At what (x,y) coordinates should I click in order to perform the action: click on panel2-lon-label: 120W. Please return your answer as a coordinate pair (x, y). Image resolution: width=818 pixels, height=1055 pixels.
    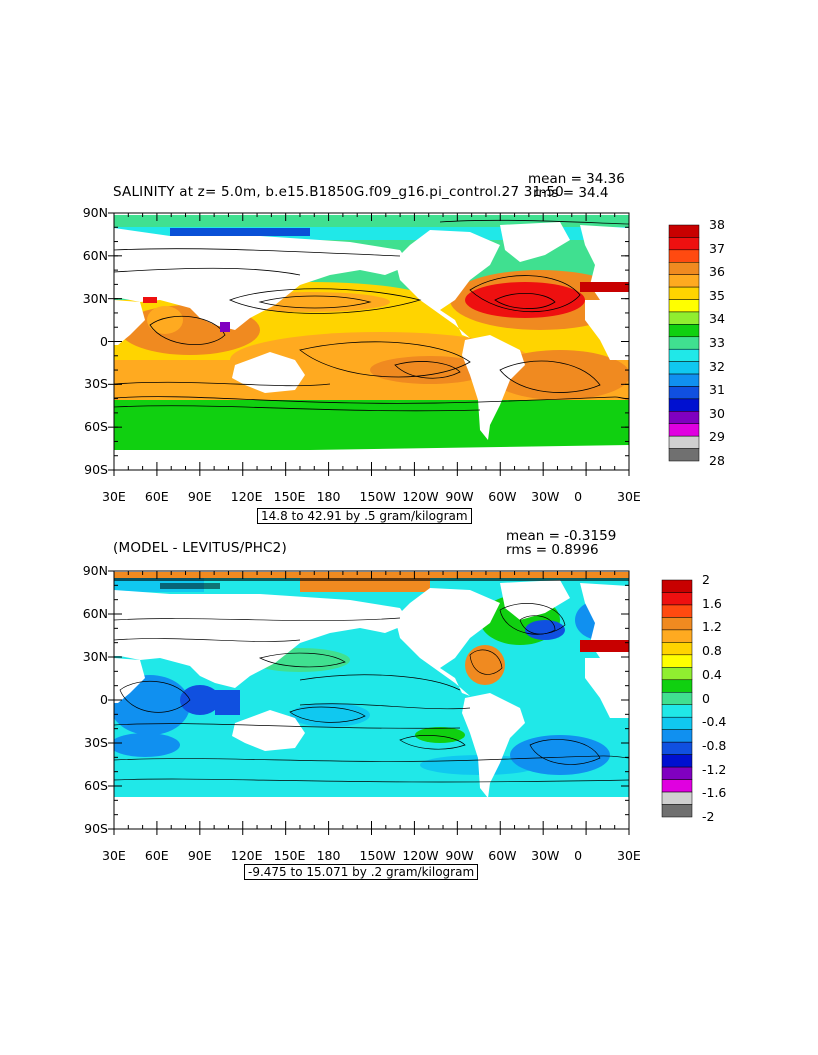
    Looking at the image, I should click on (420, 855).